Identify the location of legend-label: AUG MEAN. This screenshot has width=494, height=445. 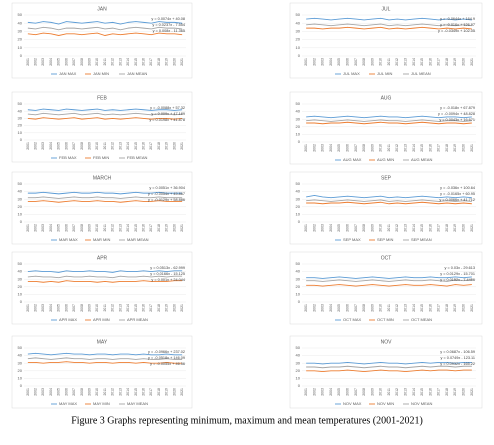
(421, 159).